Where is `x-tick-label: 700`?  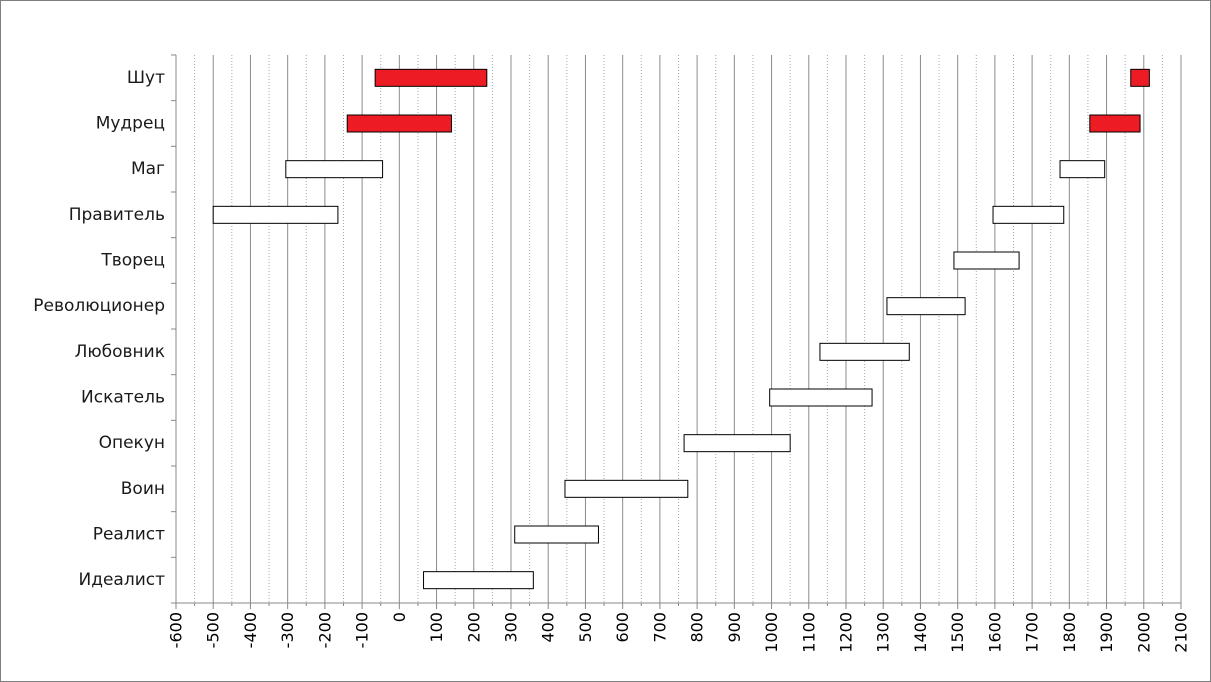 x-tick-label: 700 is located at coordinates (659, 627).